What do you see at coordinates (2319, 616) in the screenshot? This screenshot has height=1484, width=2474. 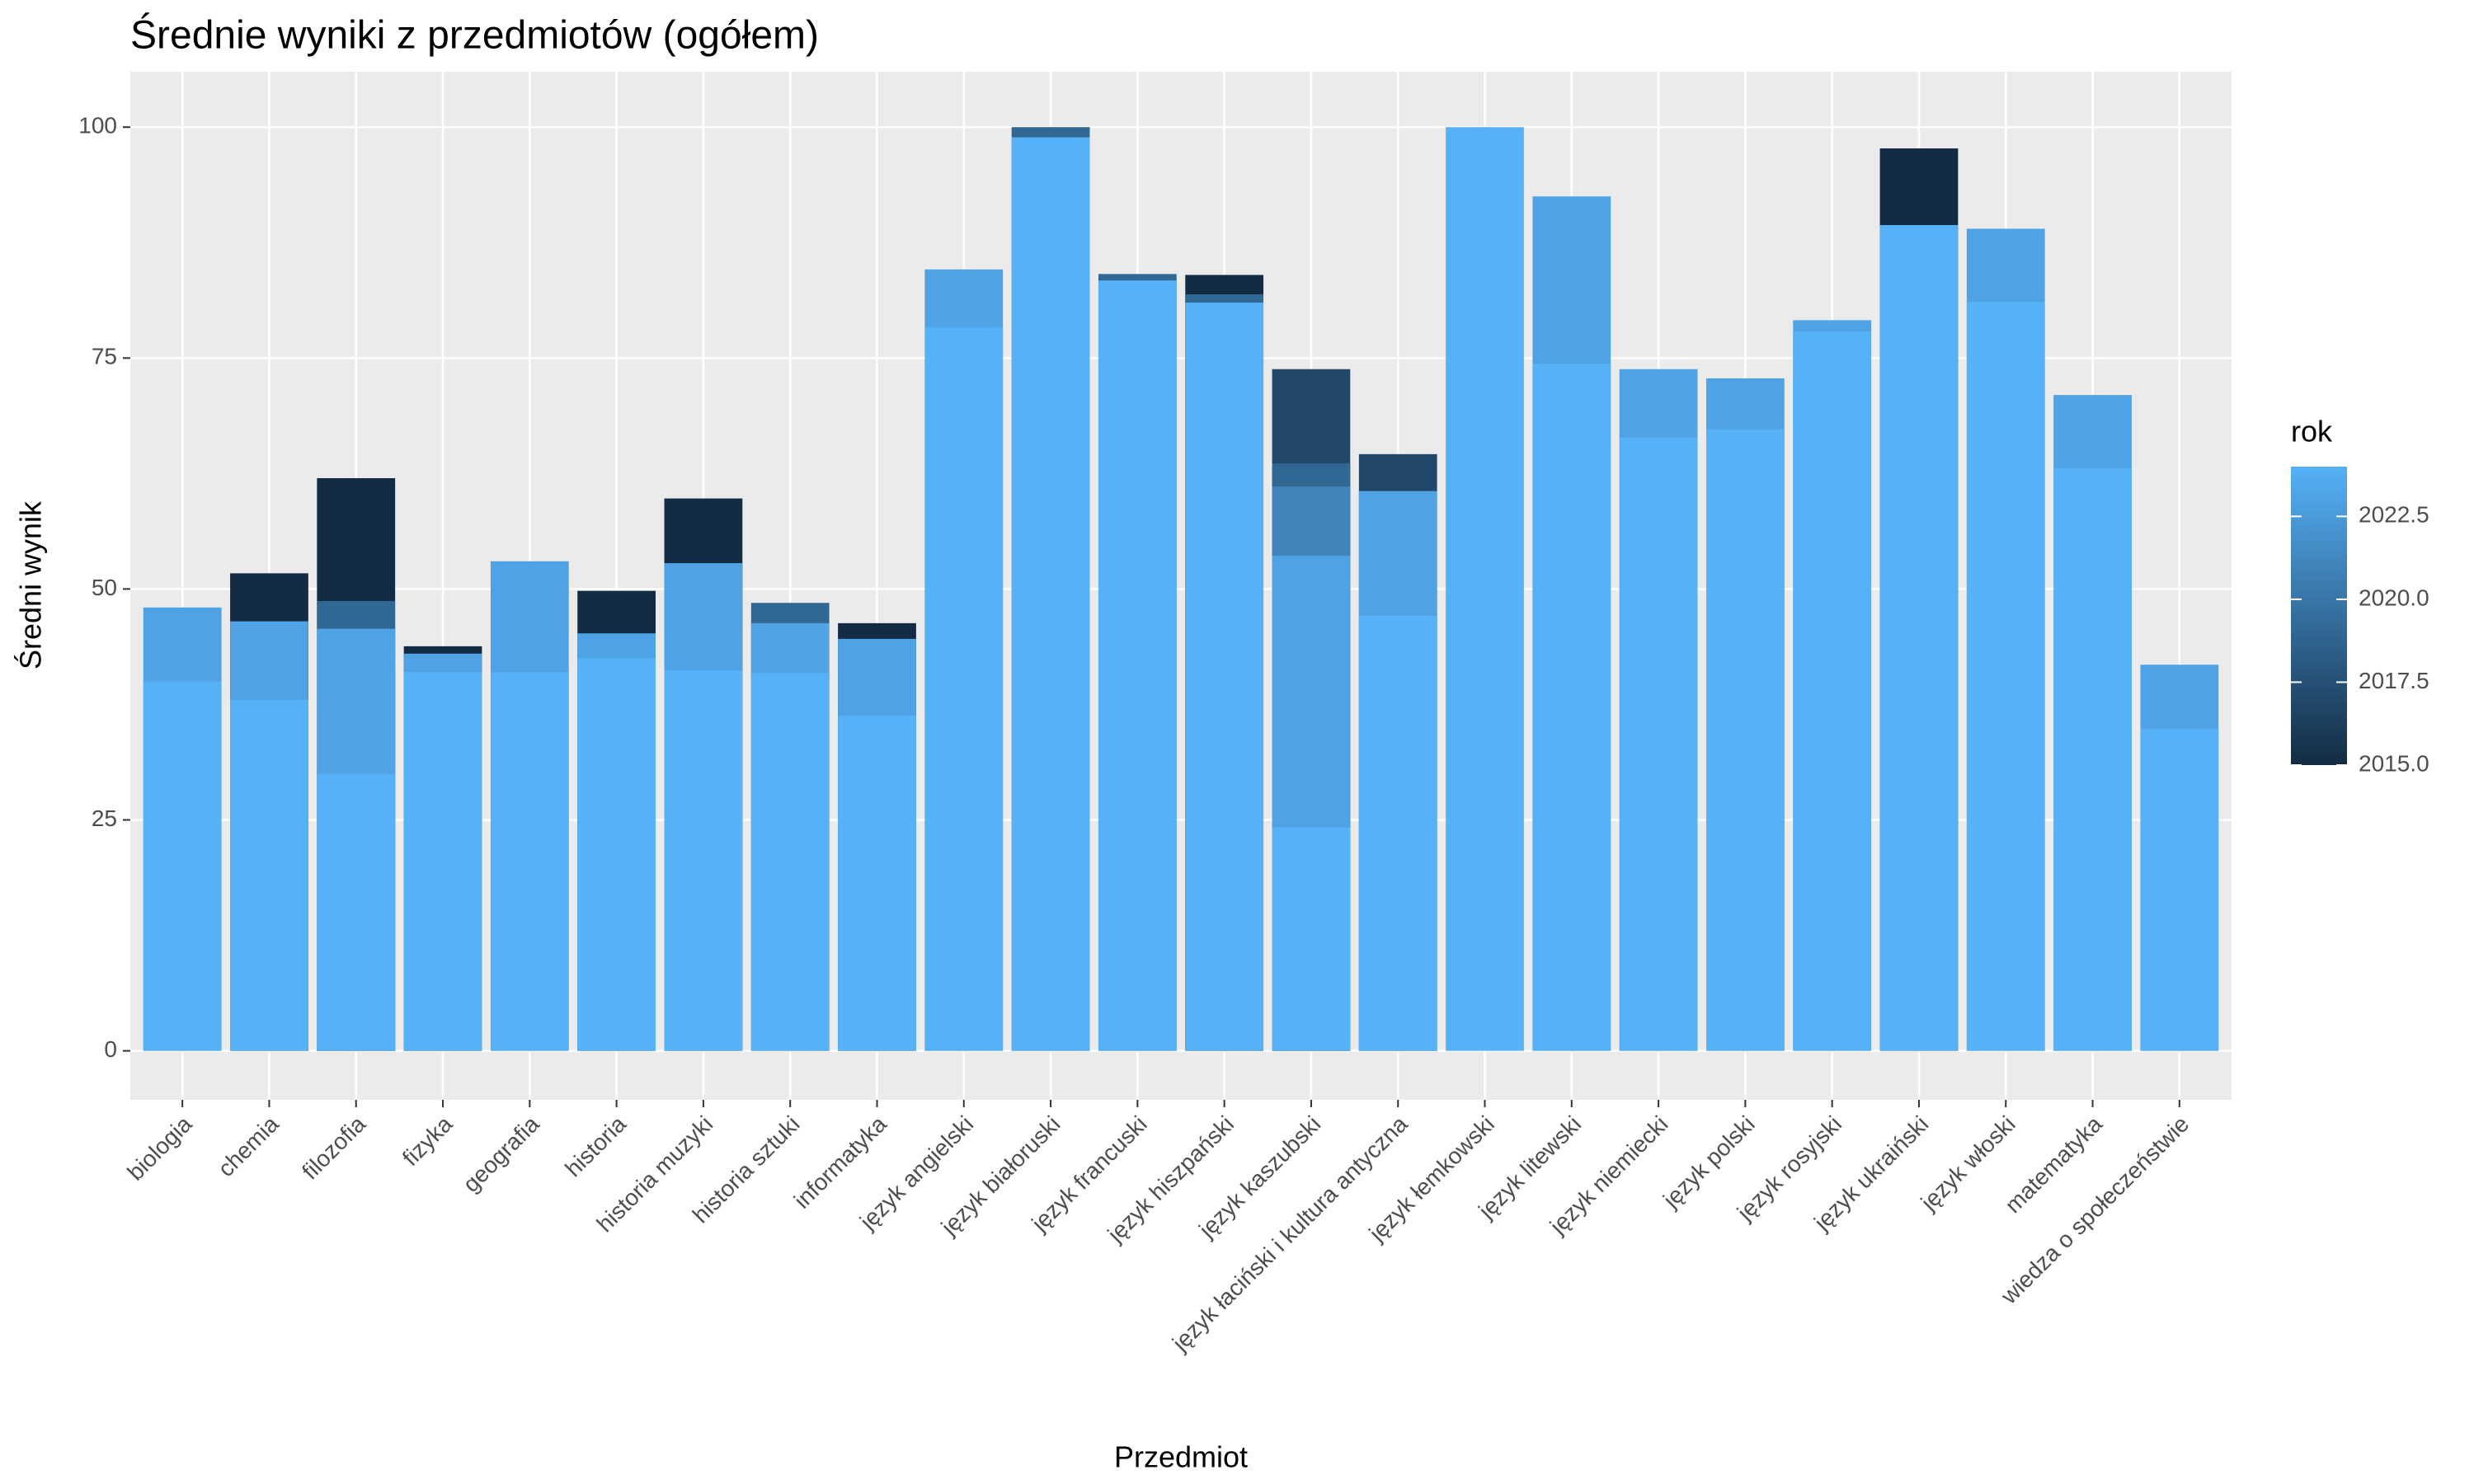 I see `legend-colorbar` at bounding box center [2319, 616].